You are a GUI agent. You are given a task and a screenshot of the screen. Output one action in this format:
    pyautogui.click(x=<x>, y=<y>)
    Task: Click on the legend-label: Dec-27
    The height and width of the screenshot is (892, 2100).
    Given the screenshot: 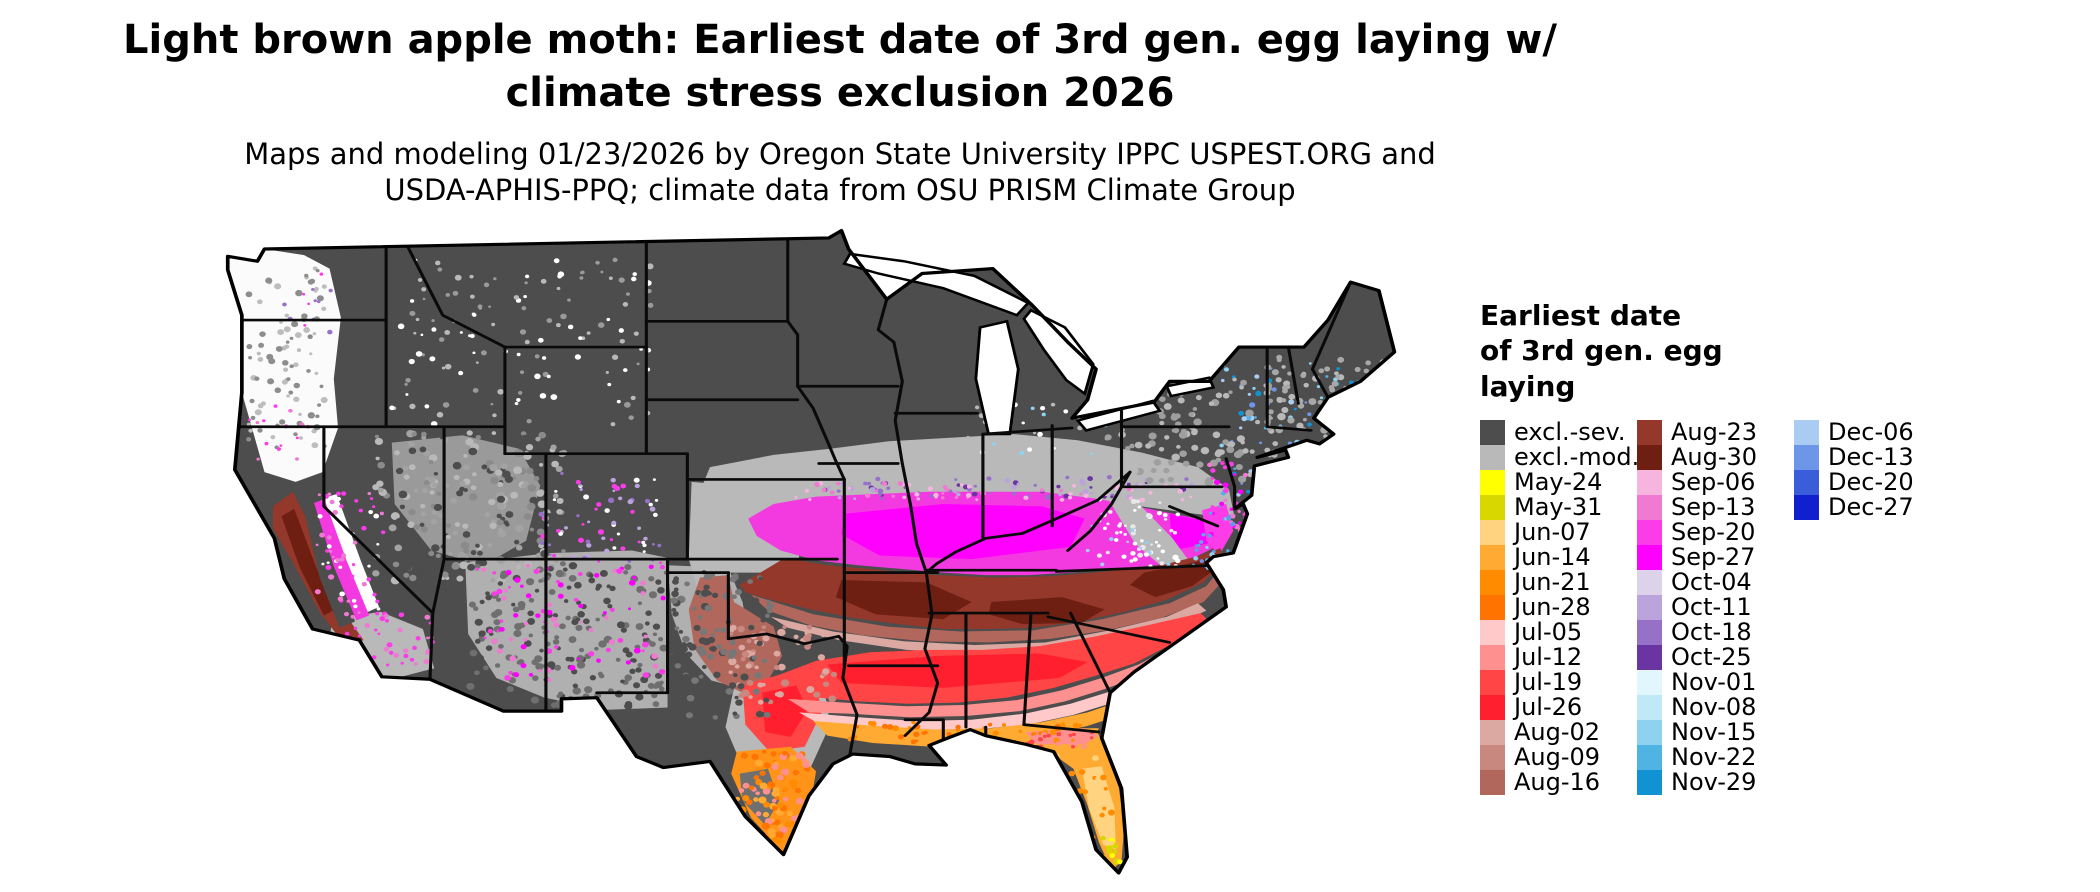 What is the action you would take?
    pyautogui.click(x=1871, y=507)
    